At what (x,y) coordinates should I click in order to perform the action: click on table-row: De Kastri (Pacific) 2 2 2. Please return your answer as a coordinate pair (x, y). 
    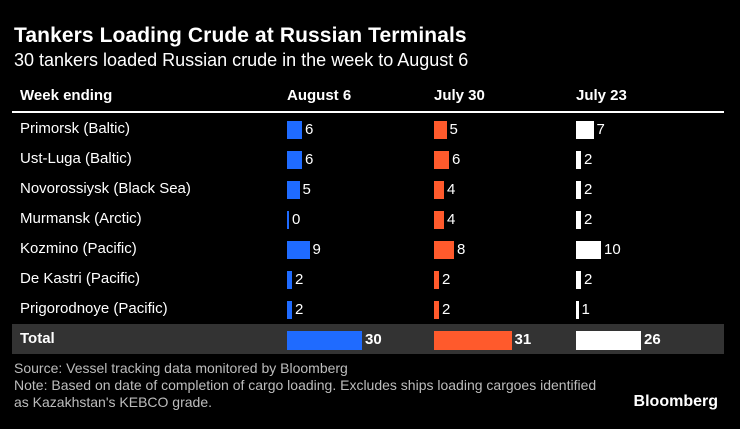
    Looking at the image, I should click on (368, 279).